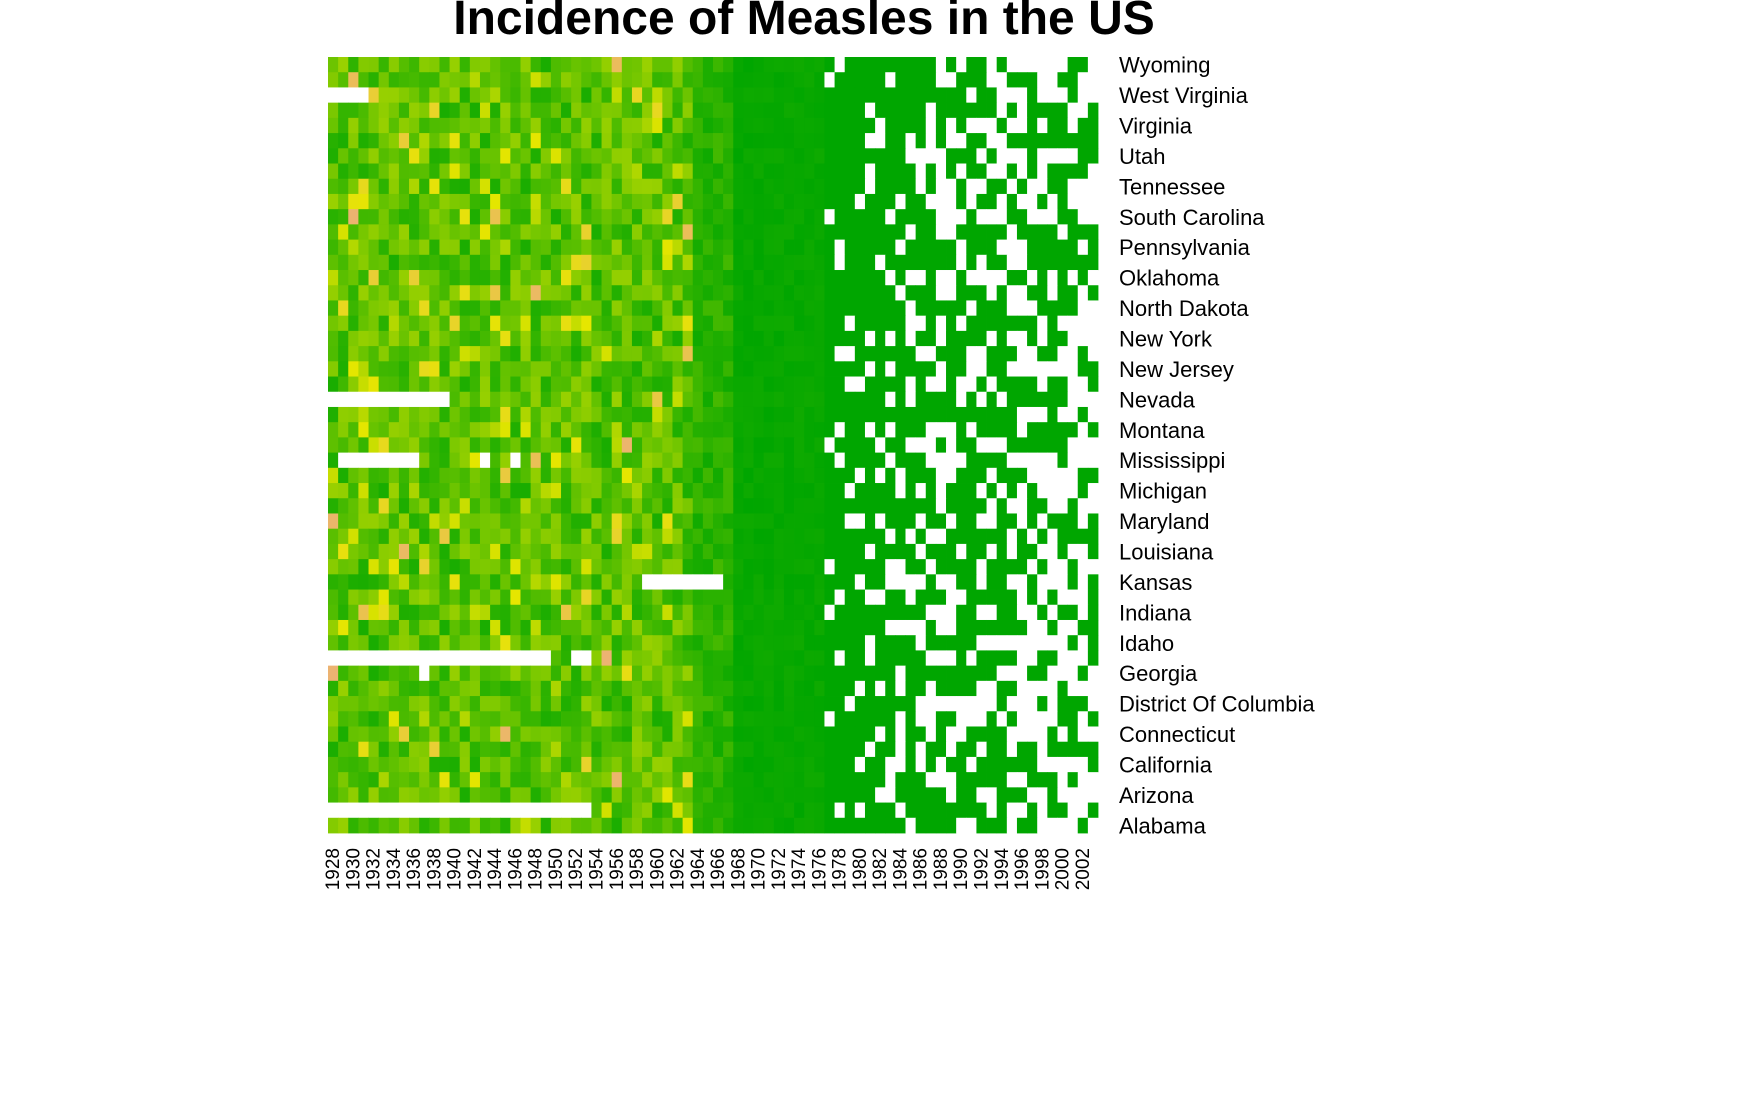 Image resolution: width=1760 pixels, height=1100 pixels. What do you see at coordinates (738, 869) in the screenshot?
I see `x-tick-label: 1968` at bounding box center [738, 869].